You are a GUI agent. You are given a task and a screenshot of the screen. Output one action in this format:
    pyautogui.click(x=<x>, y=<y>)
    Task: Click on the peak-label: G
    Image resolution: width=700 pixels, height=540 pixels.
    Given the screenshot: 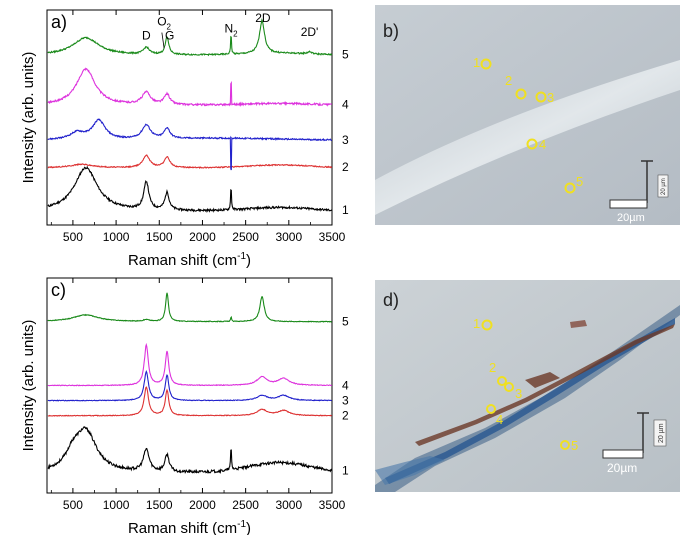 What is the action you would take?
    pyautogui.click(x=169, y=35)
    